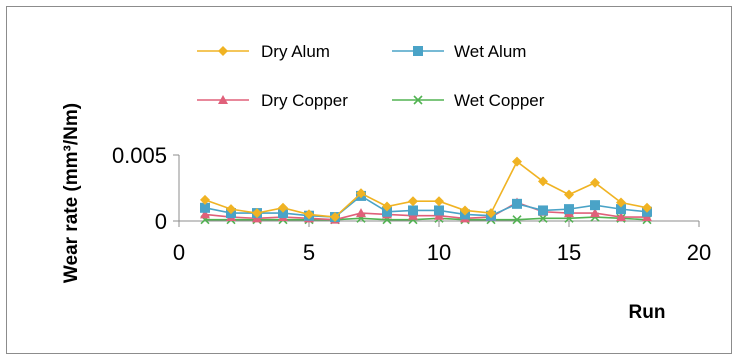 Image resolution: width=738 pixels, height=360 pixels. I want to click on legend-item-dry-alum: Dry Alum, so click(263, 51).